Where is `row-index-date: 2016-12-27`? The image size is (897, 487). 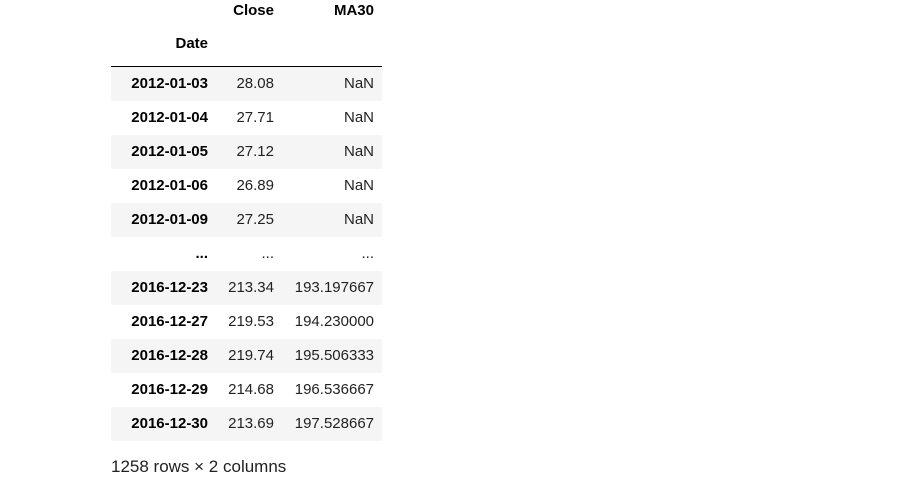
row-index-date: 2016-12-27 is located at coordinates (169, 321).